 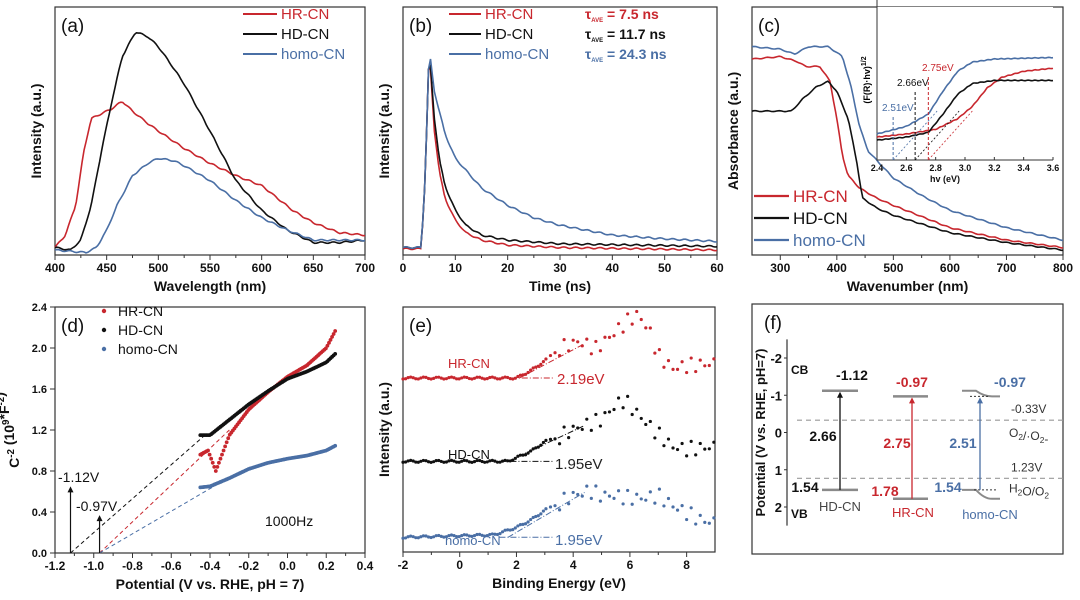 What do you see at coordinates (210, 141) in the screenshot?
I see `series-line-HD-CN` at bounding box center [210, 141].